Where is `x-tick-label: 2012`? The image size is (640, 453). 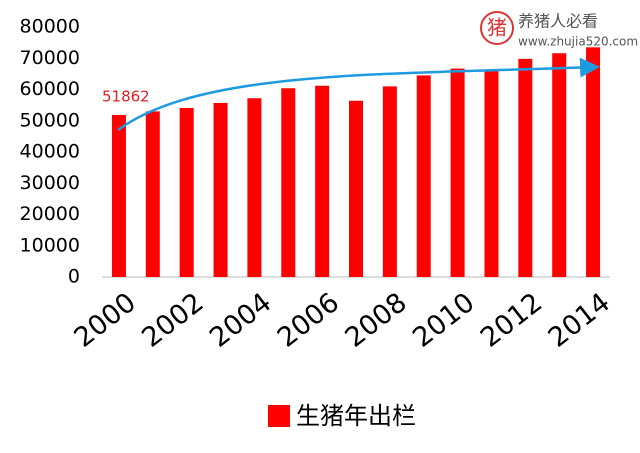
x-tick-label: 2012 is located at coordinates (511, 320).